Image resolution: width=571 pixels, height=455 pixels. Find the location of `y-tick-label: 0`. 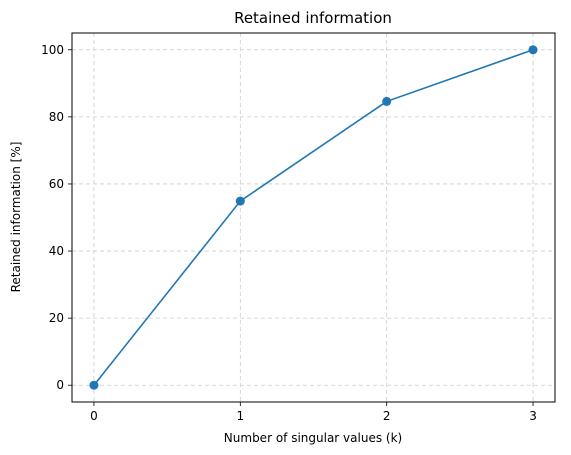

y-tick-label: 0 is located at coordinates (60, 385).